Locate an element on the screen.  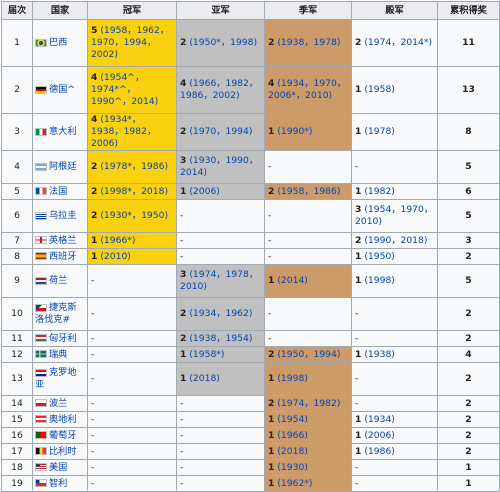
third-cell: 4 (1934，1970，2006*，2010) is located at coordinates (308, 90).